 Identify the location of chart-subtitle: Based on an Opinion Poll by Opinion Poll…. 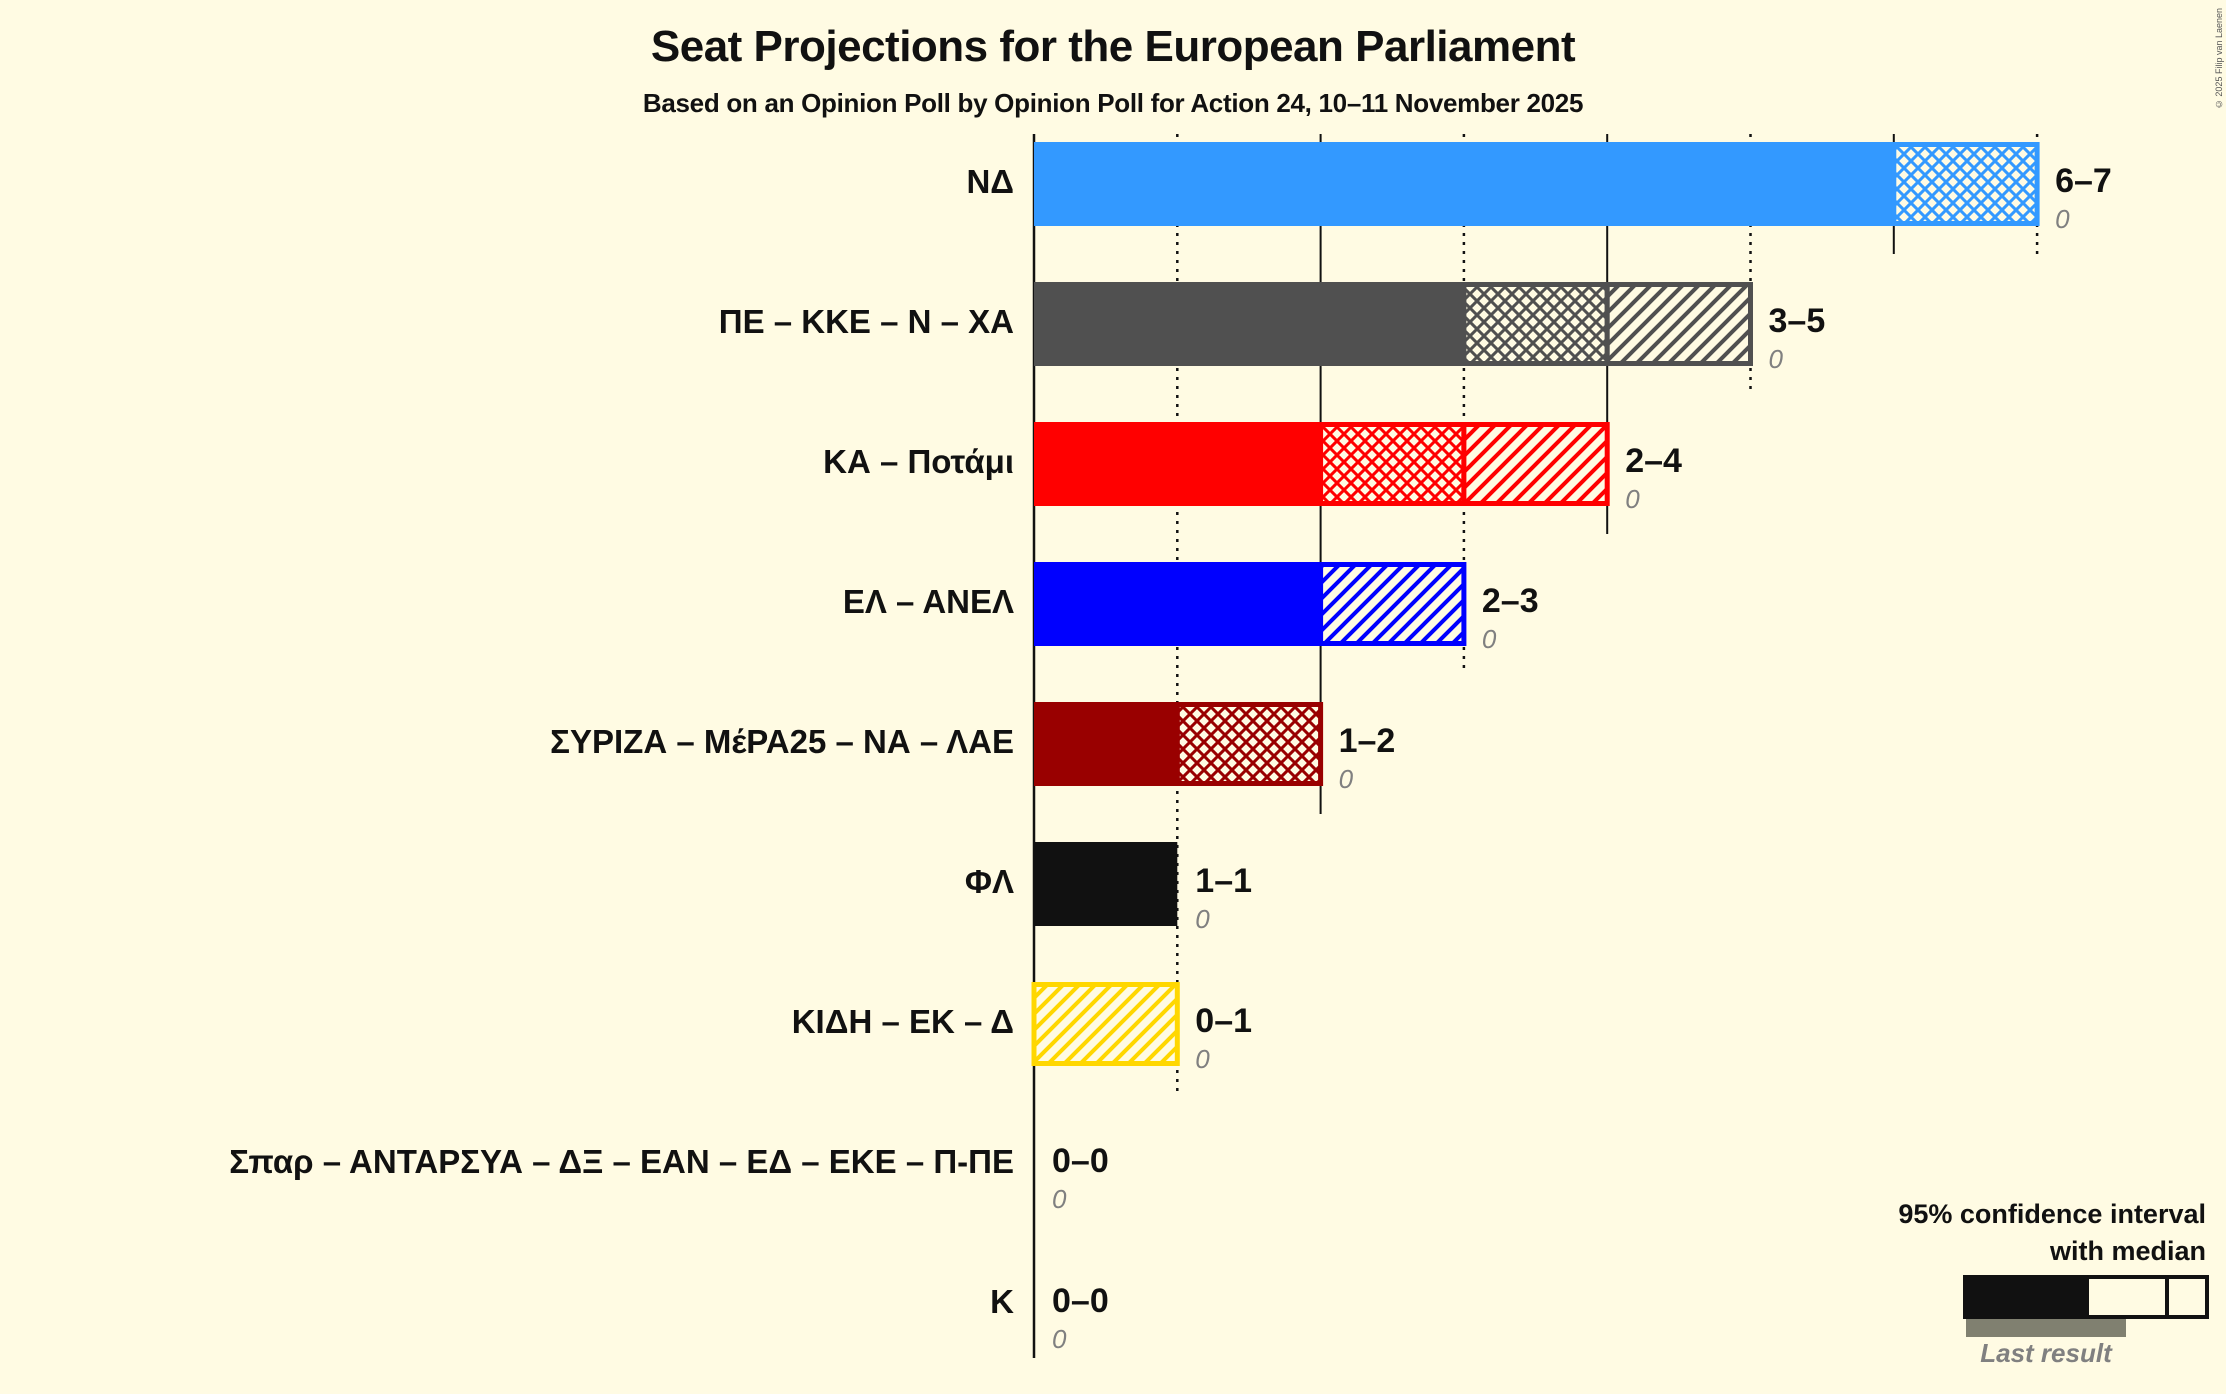
(1113, 103).